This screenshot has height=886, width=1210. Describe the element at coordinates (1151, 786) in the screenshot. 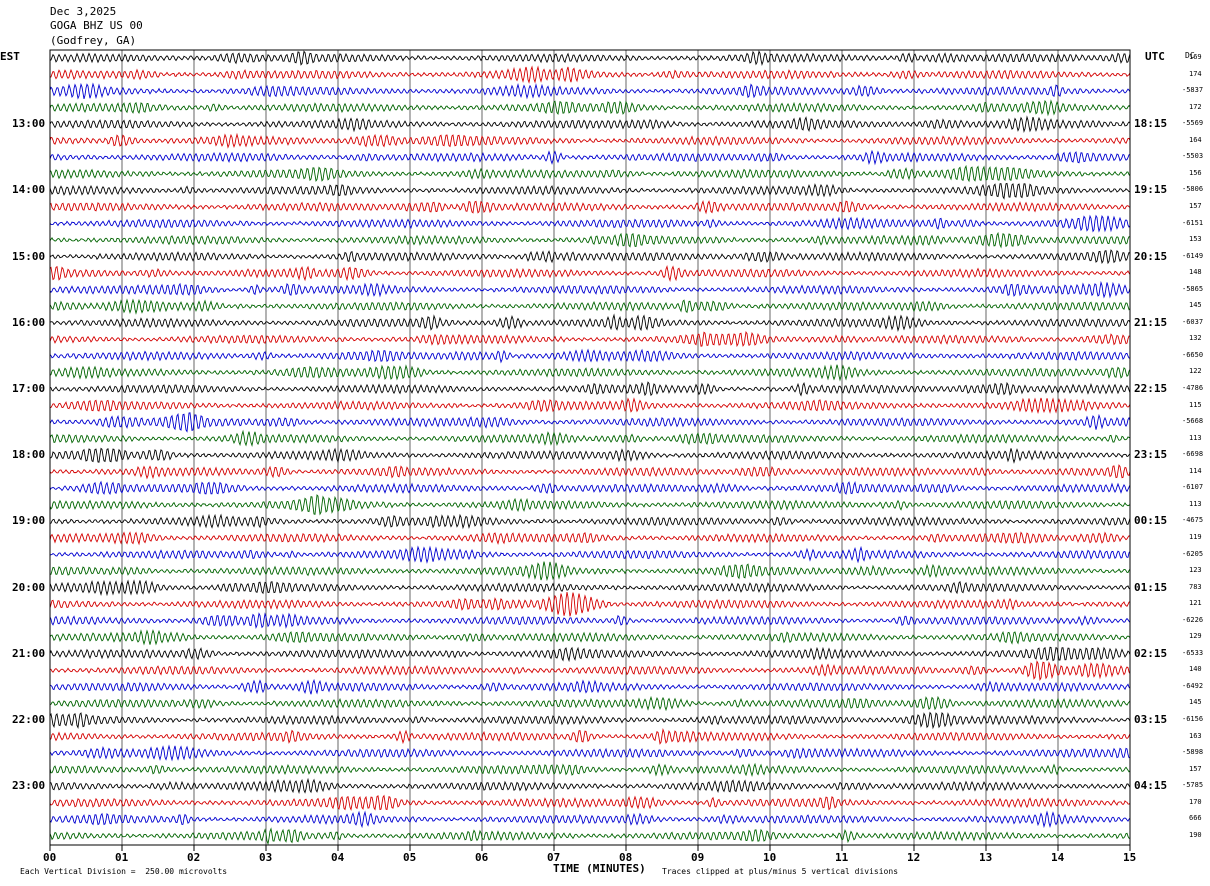

I see `right-hour-label: 04:15` at that location.